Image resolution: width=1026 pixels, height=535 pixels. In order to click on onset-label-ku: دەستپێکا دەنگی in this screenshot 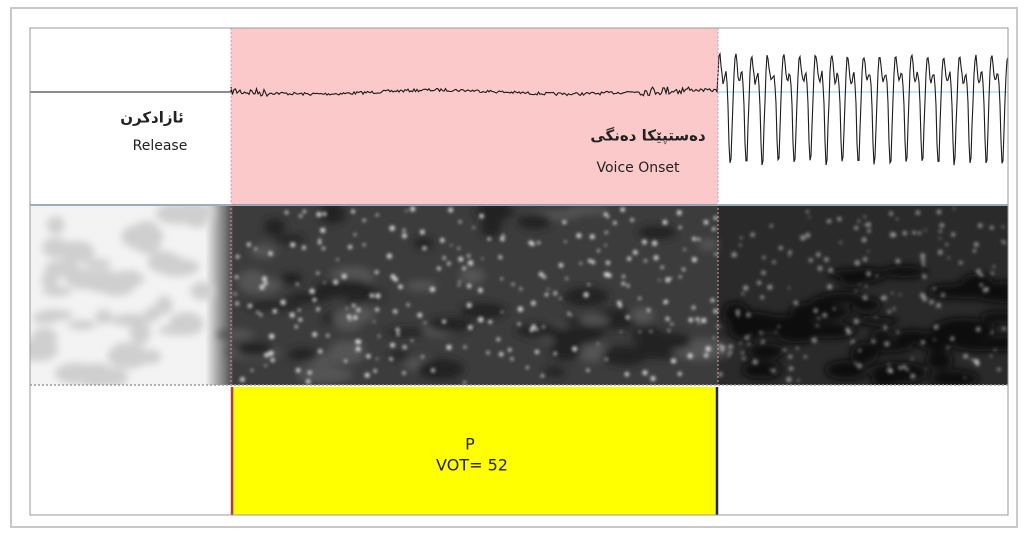, I will do `click(648, 136)`.